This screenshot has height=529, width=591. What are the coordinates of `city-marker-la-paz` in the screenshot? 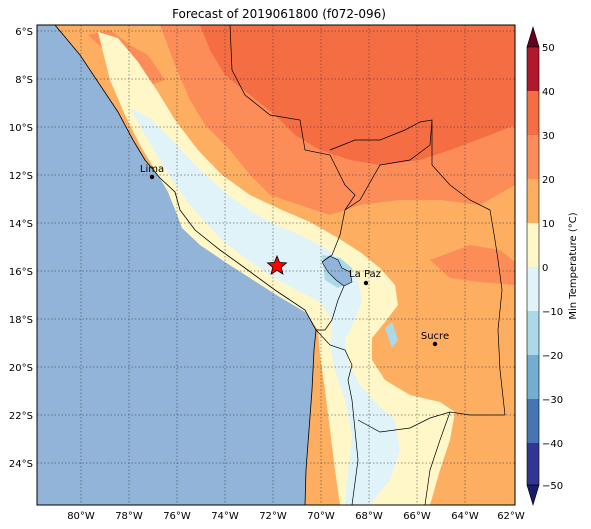 It's located at (366, 283).